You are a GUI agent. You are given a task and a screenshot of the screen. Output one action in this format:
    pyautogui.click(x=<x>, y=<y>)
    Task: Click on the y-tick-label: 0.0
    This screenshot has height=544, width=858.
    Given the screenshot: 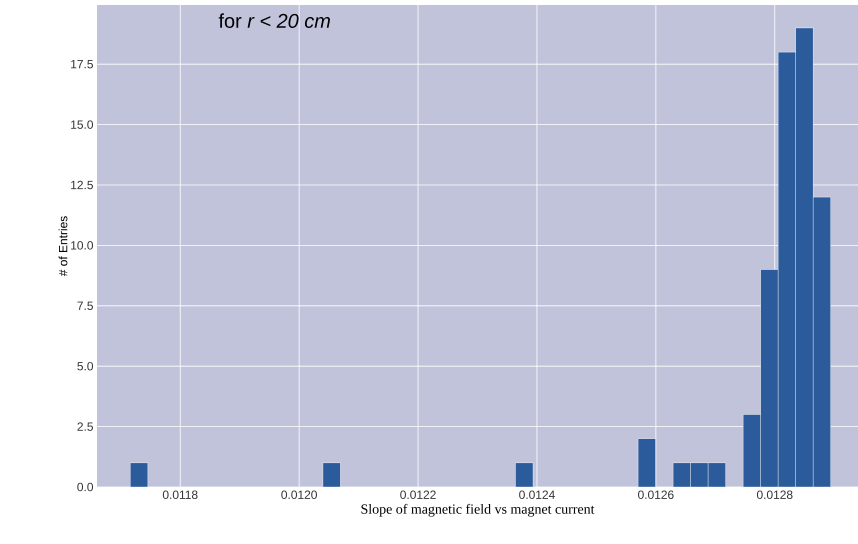 What is the action you would take?
    pyautogui.click(x=85, y=487)
    